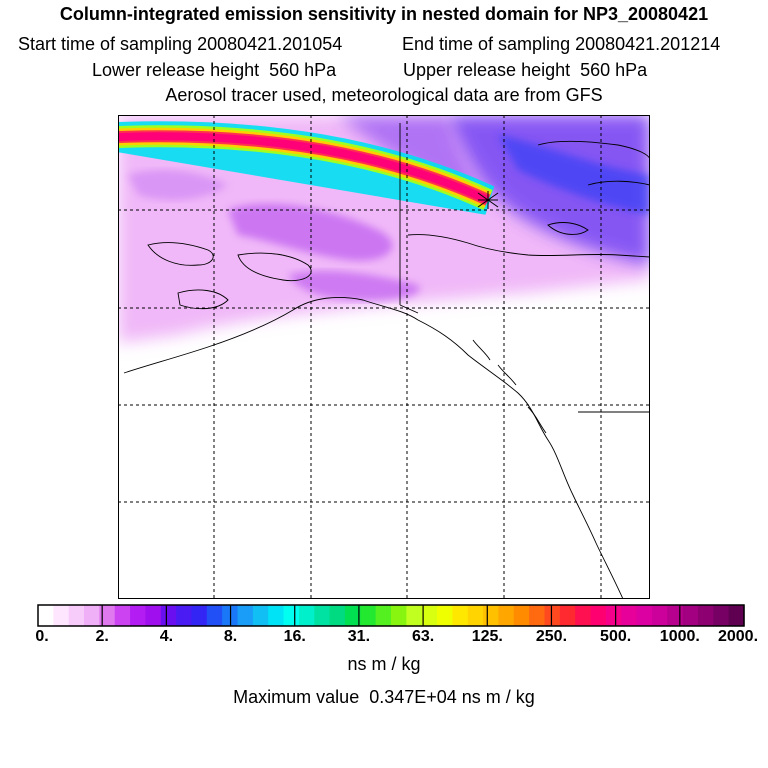  What do you see at coordinates (738, 636) in the screenshot?
I see `colorbar-tick-label: 2000.` at bounding box center [738, 636].